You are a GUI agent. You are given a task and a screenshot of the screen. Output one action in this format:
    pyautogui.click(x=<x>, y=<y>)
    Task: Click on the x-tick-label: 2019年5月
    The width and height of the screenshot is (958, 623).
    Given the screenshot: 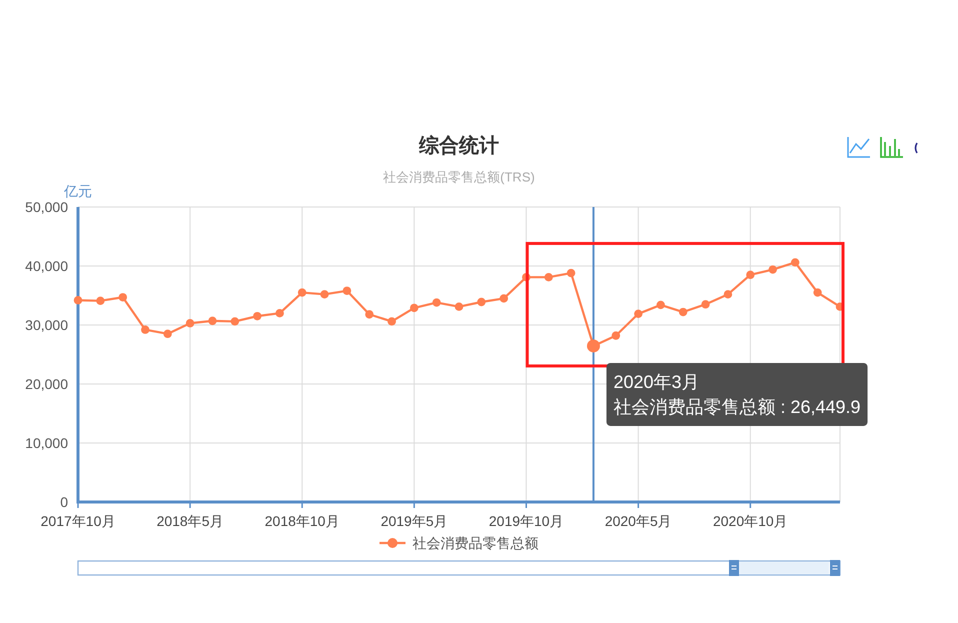 What is the action you would take?
    pyautogui.click(x=414, y=521)
    